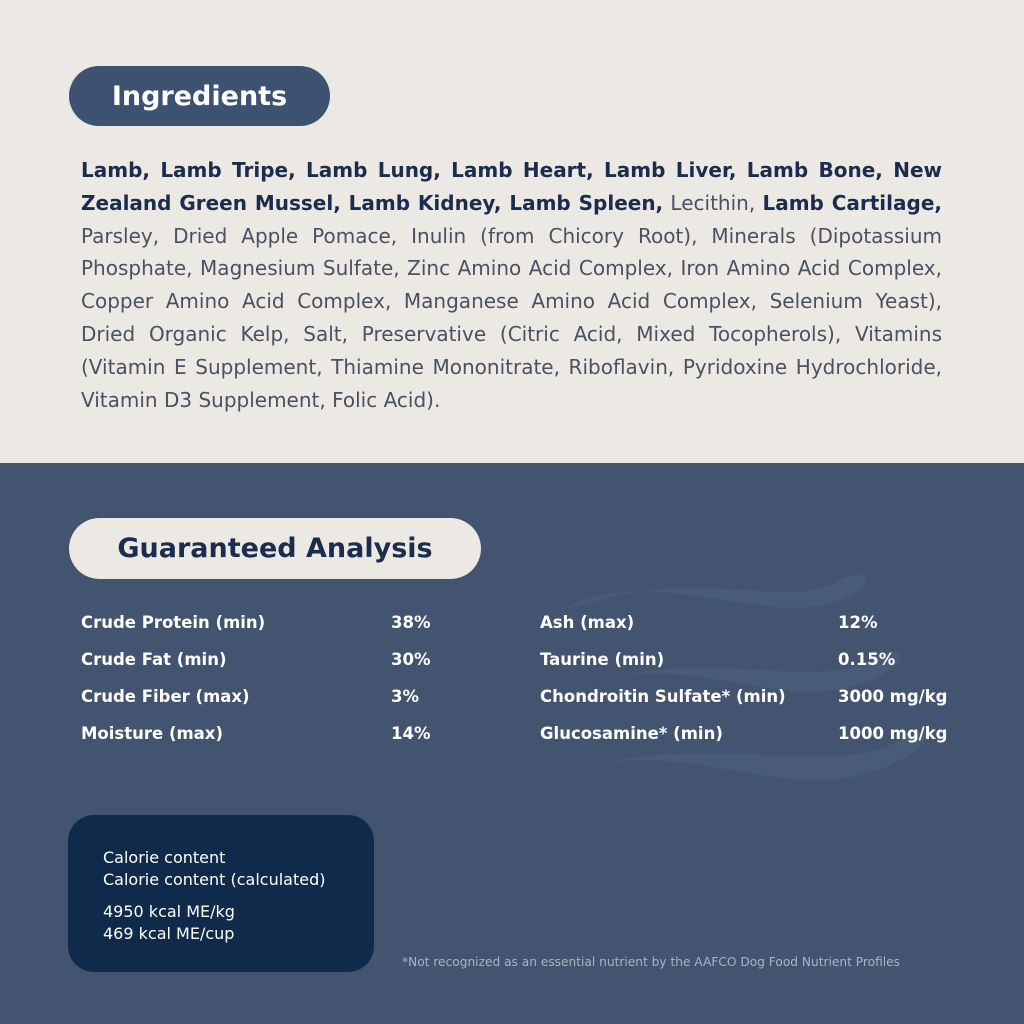  What do you see at coordinates (173, 622) in the screenshot?
I see `nutrient-label: Crude Protein (min)` at bounding box center [173, 622].